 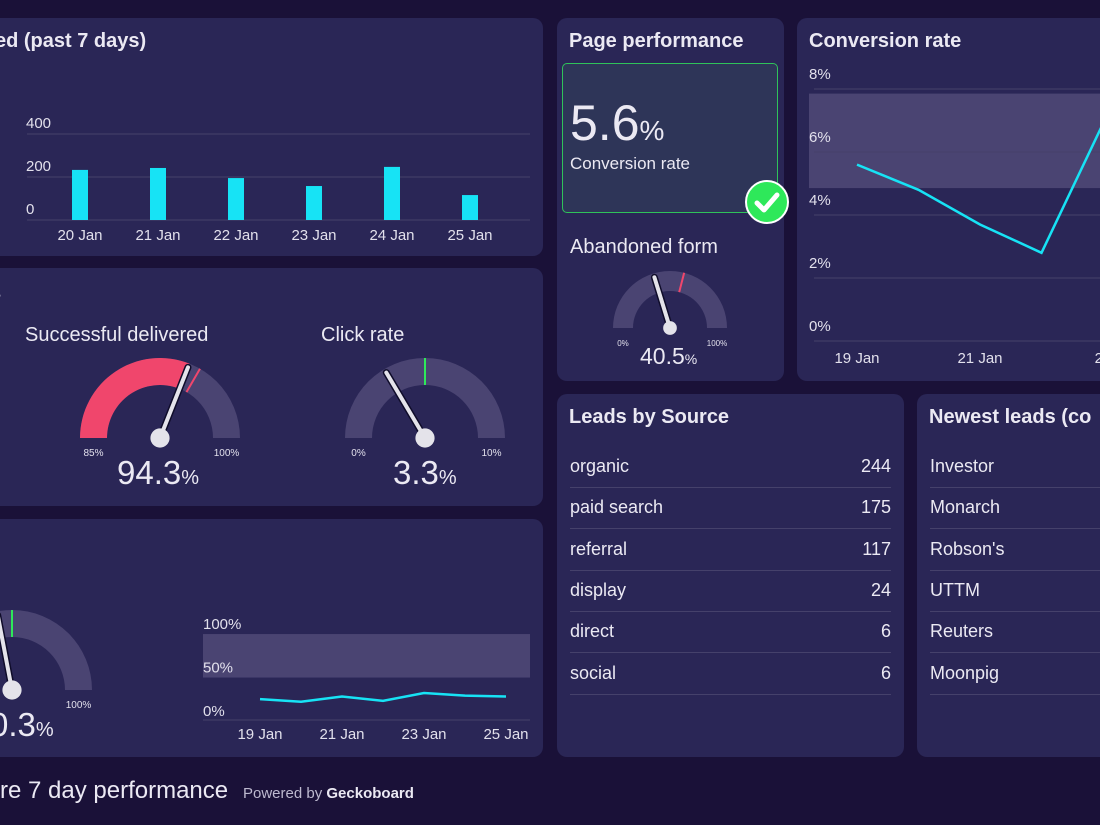 I want to click on gauge-value-delivered: 94.3%, so click(x=158, y=472).